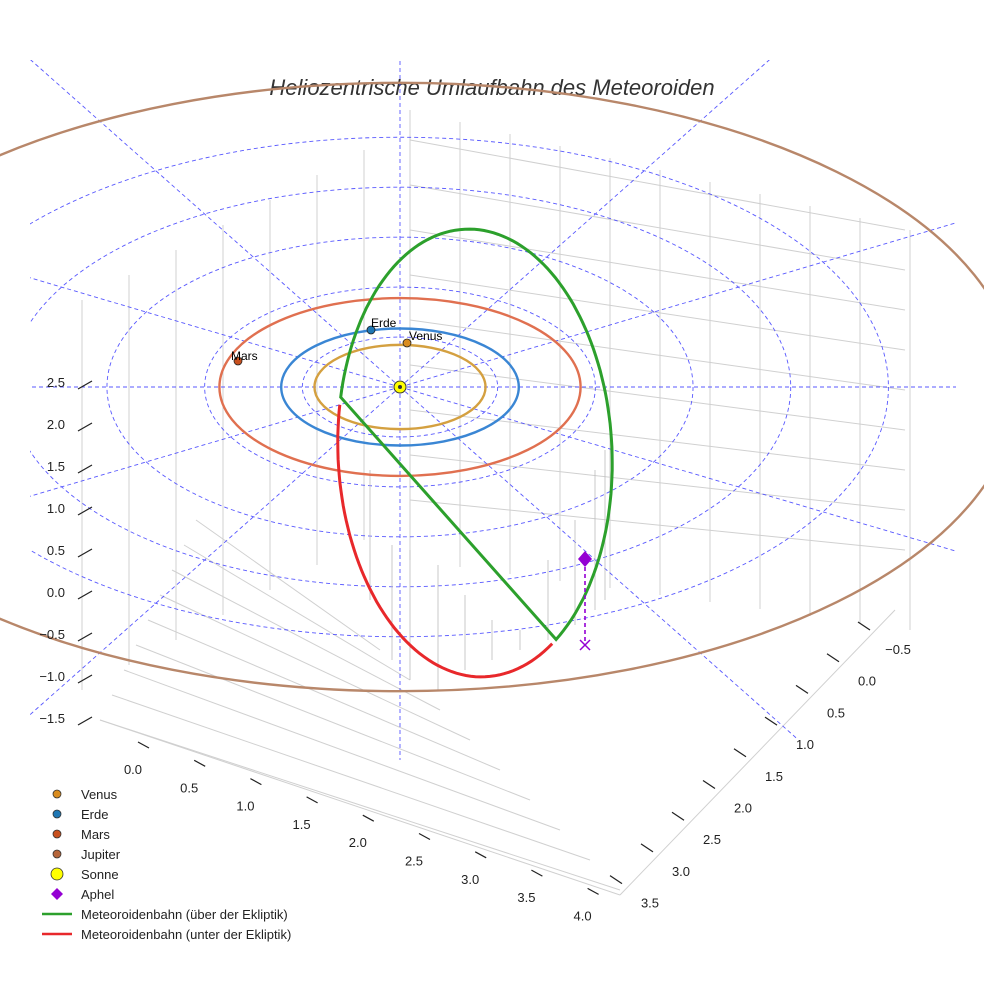 This screenshot has height=984, width=984. I want to click on z-tick-label: −0.5, so click(52, 634).